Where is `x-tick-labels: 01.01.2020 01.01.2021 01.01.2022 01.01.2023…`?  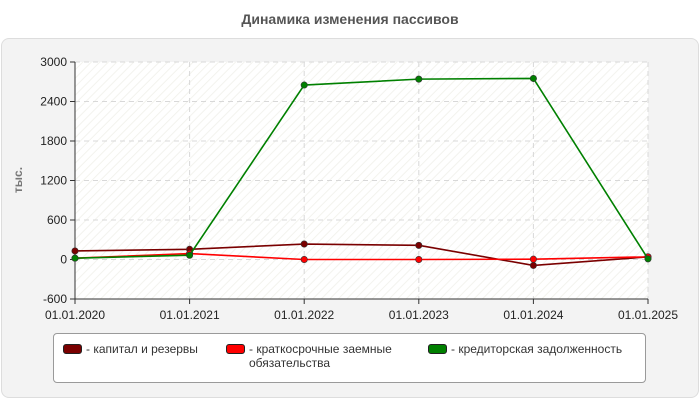
x-tick-labels: 01.01.2020 01.01.2021 01.01.2022 01.01.2023… is located at coordinates (361, 315).